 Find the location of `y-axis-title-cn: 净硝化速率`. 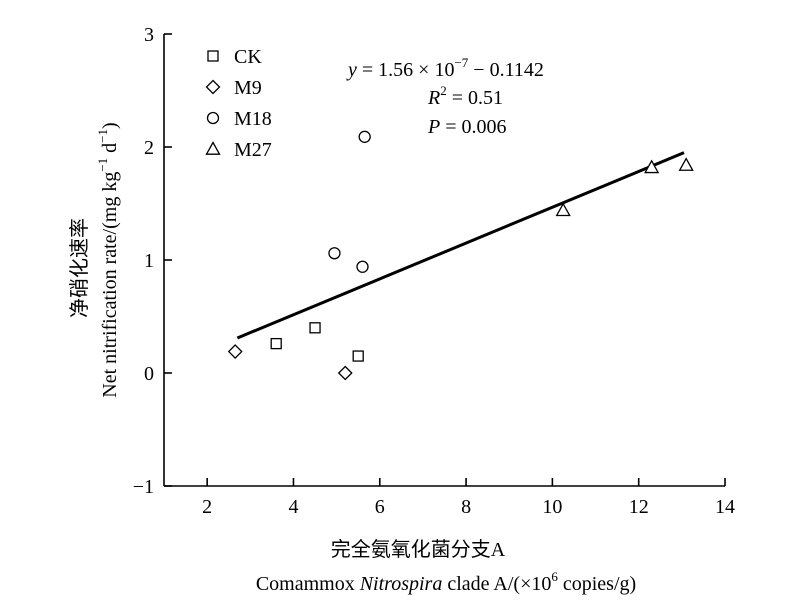

y-axis-title-cn: 净硝化速率 is located at coordinates (79, 268).